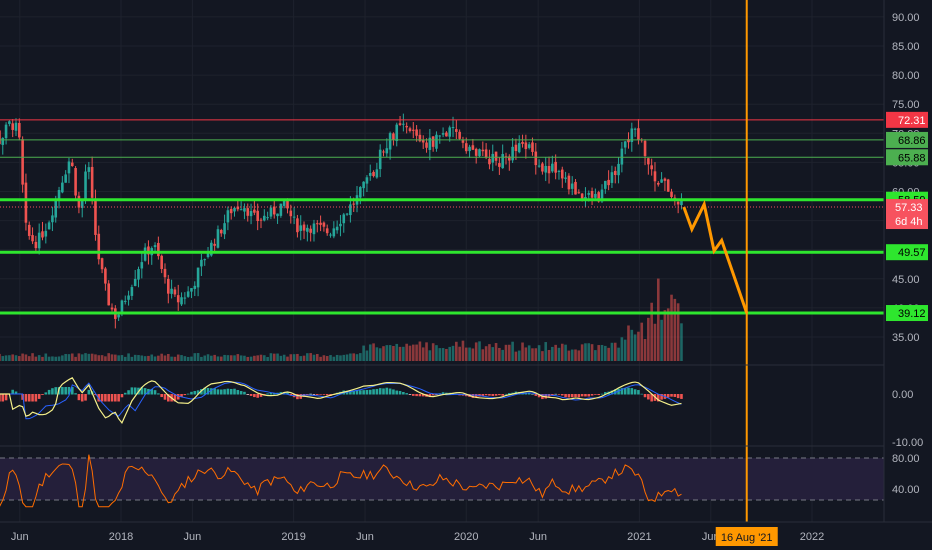 This screenshot has height=550, width=932. Describe the element at coordinates (442, 481) in the screenshot. I see `rsi-pane` at that location.